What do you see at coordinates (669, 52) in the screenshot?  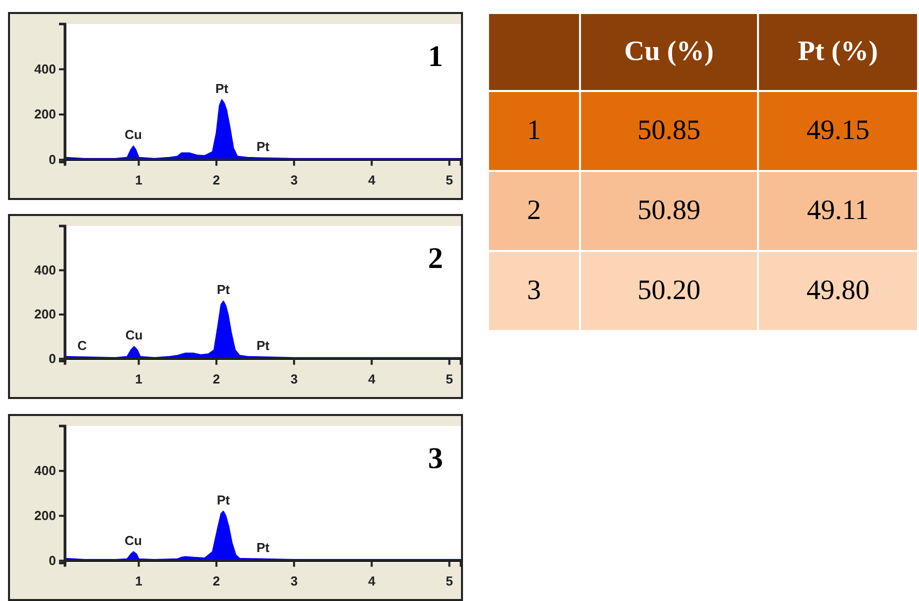 I see `series-label: Cu (%)` at bounding box center [669, 52].